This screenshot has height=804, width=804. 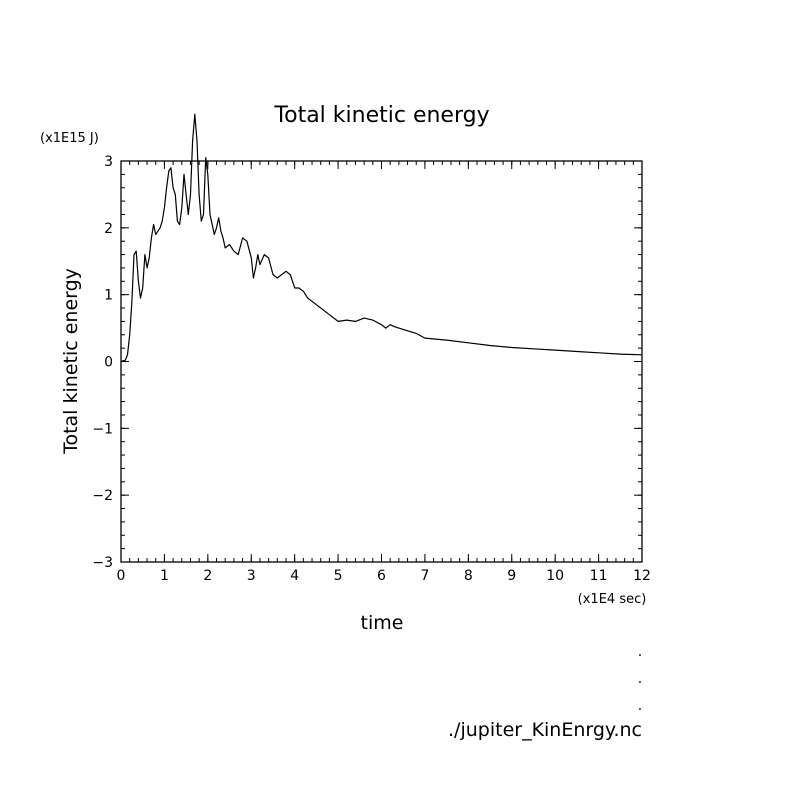 What do you see at coordinates (71, 361) in the screenshot?
I see `y-axis-label: Total kinetic energy` at bounding box center [71, 361].